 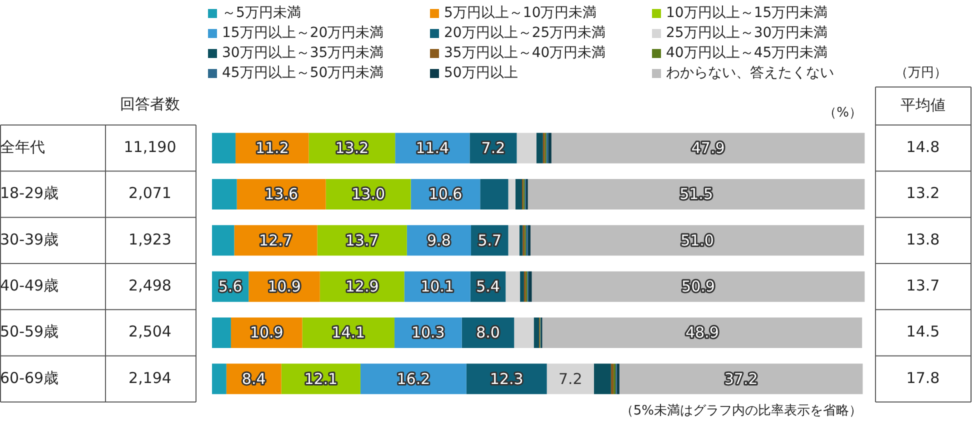 I want to click on y-tick-label: 全年代, so click(x=22, y=147).